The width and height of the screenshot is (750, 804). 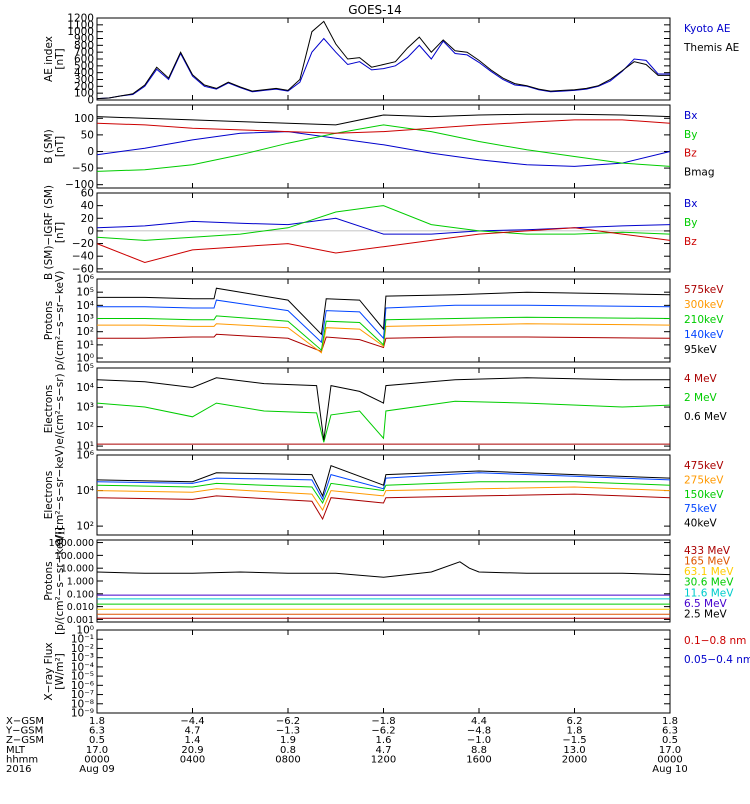 I want to click on x-table-cell: −4.8, so click(x=479, y=731).